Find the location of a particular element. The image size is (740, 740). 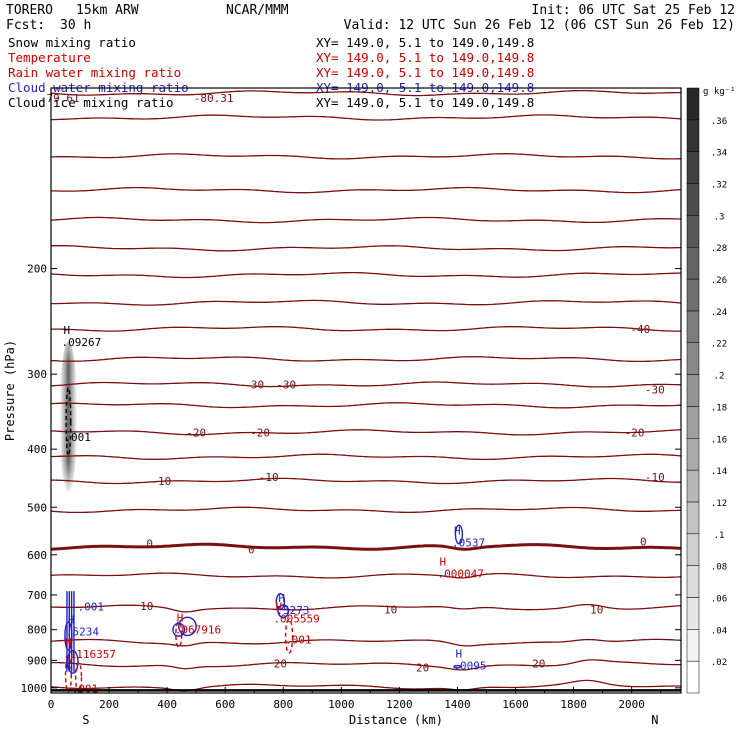

x-end-label-south: S is located at coordinates (85, 720).